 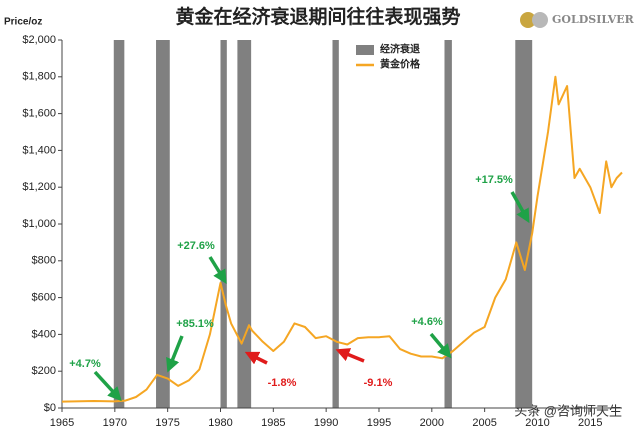 What do you see at coordinates (39, 224) in the screenshot?
I see `y-tick-label: $1,000` at bounding box center [39, 224].